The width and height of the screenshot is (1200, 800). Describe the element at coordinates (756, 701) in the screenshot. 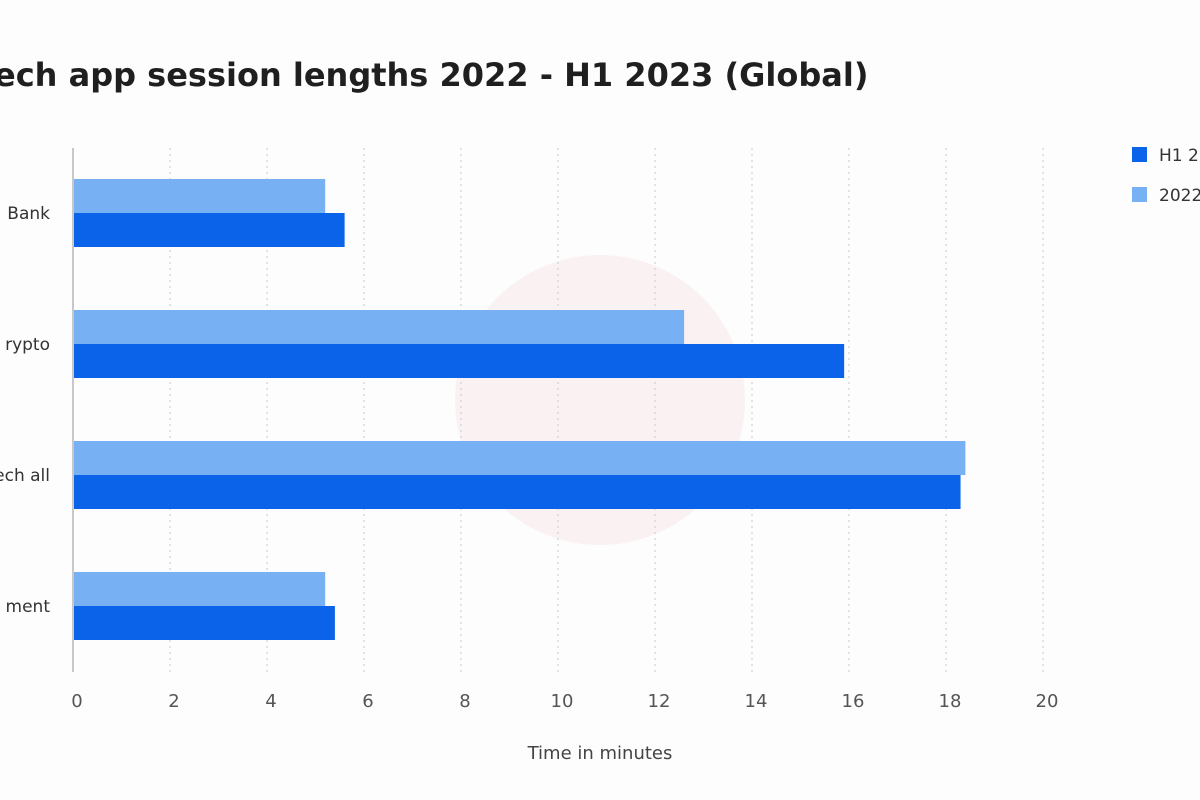

I see `x-tick-label: 14` at that location.